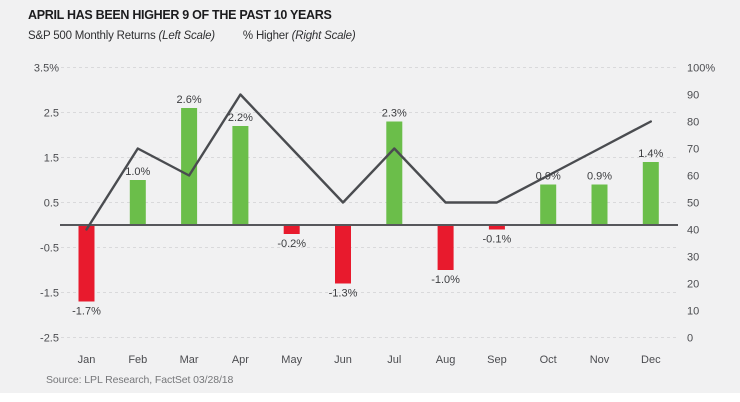  What do you see at coordinates (187, 36) in the screenshot?
I see `legend-left-note: (Left Scale)` at bounding box center [187, 36].